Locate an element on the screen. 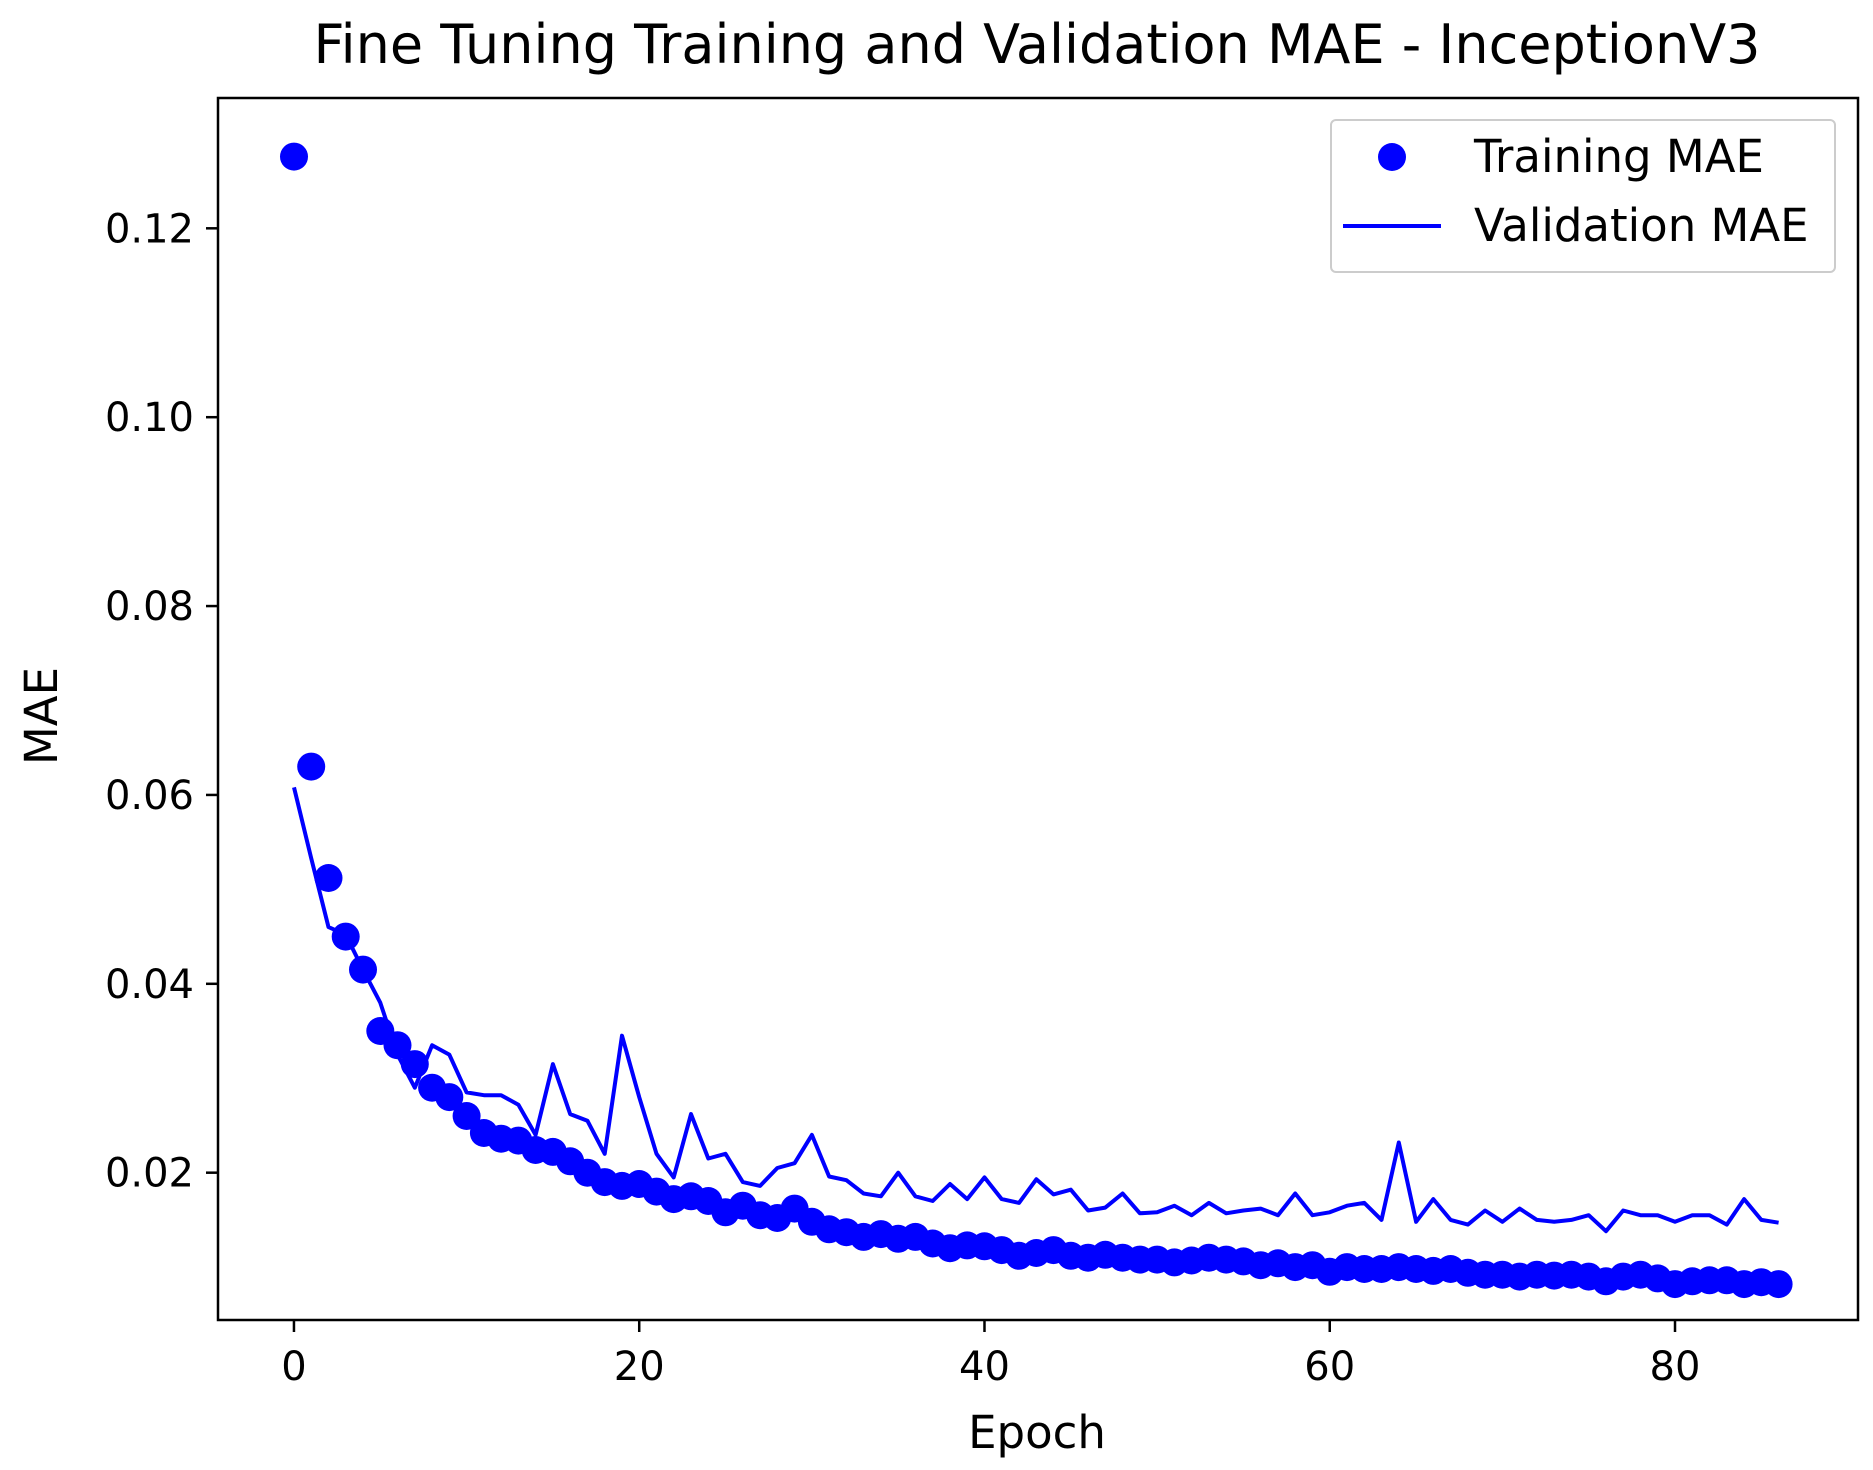 The height and width of the screenshot is (1470, 1873). y-axis-label: MAE is located at coordinates (41, 716).